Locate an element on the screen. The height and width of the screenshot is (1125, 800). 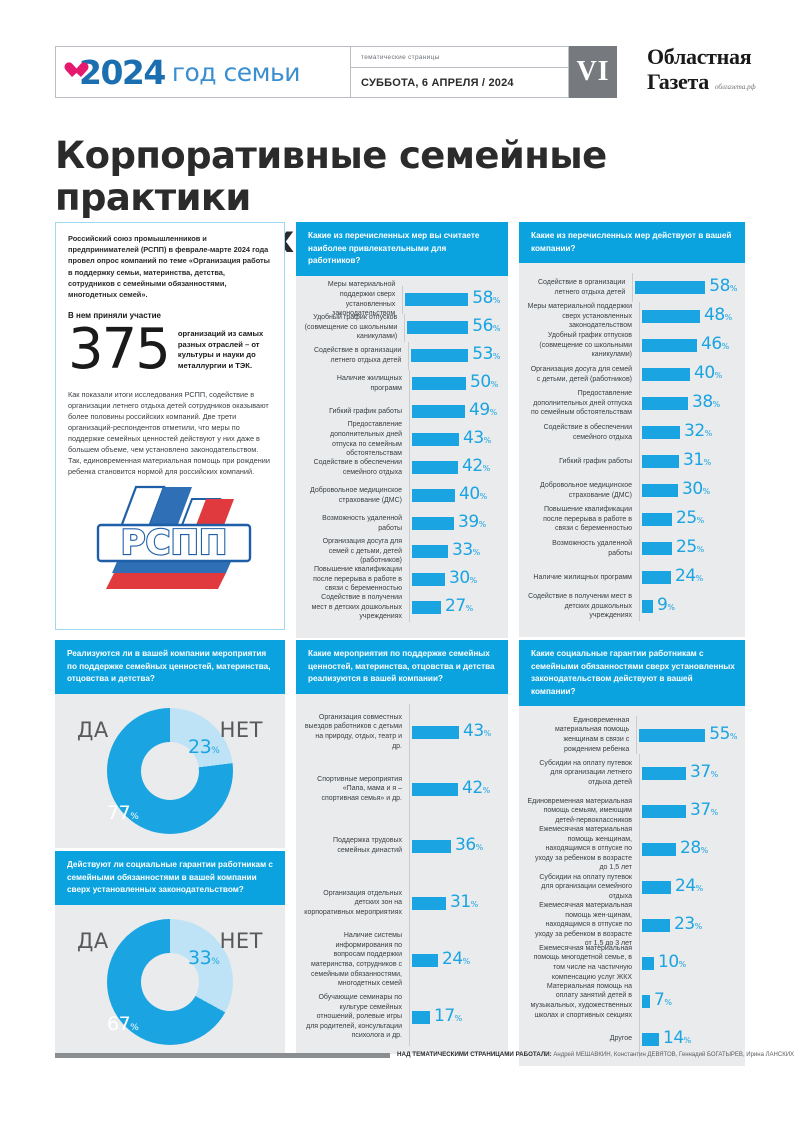
bar-value: 33% is located at coordinates (466, 550).